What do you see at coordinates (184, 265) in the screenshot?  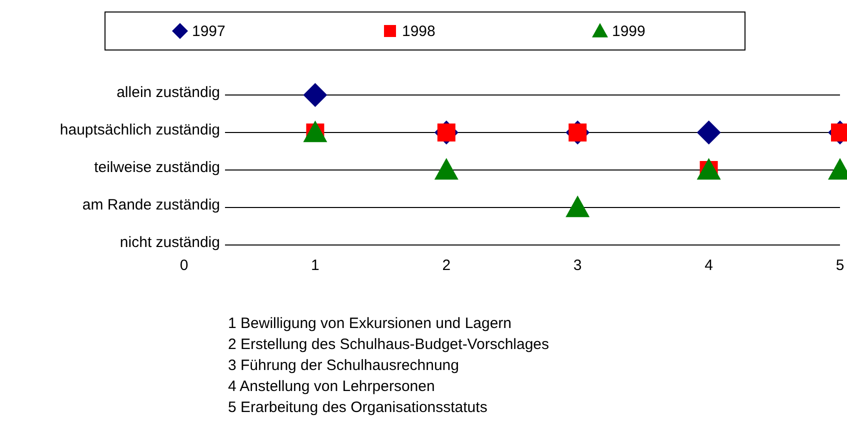 I see `x-tick-label: 0` at bounding box center [184, 265].